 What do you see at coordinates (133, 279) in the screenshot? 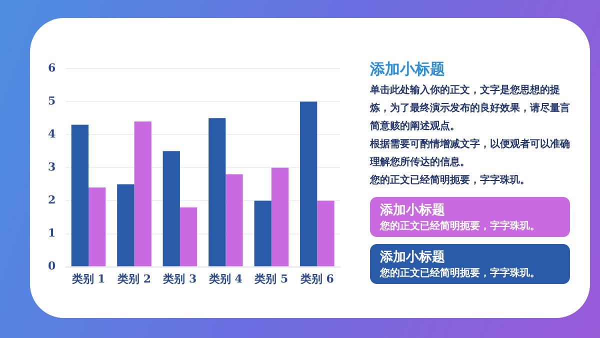
I see `x-tick-label: 类别 2` at bounding box center [133, 279].